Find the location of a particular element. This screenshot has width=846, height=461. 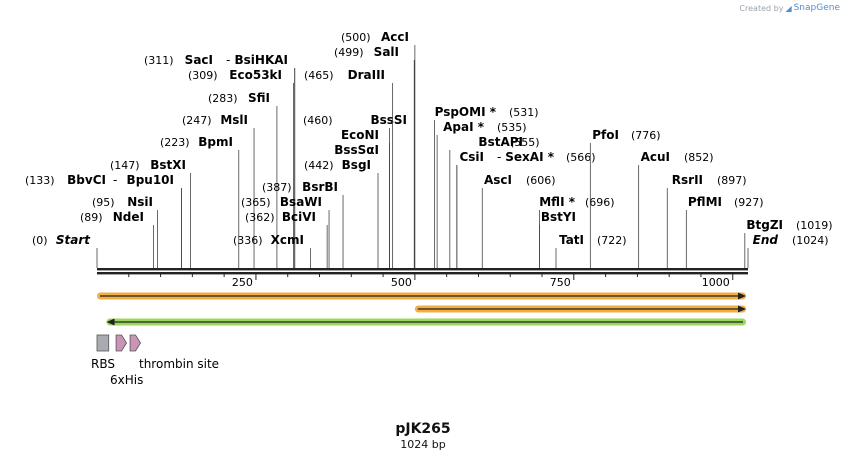

feature-label: RBS is located at coordinates (103, 364).